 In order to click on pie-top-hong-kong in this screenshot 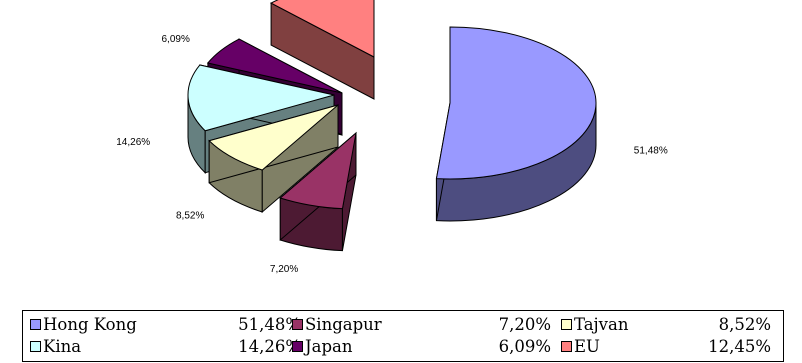, I will do `click(516, 103)`.